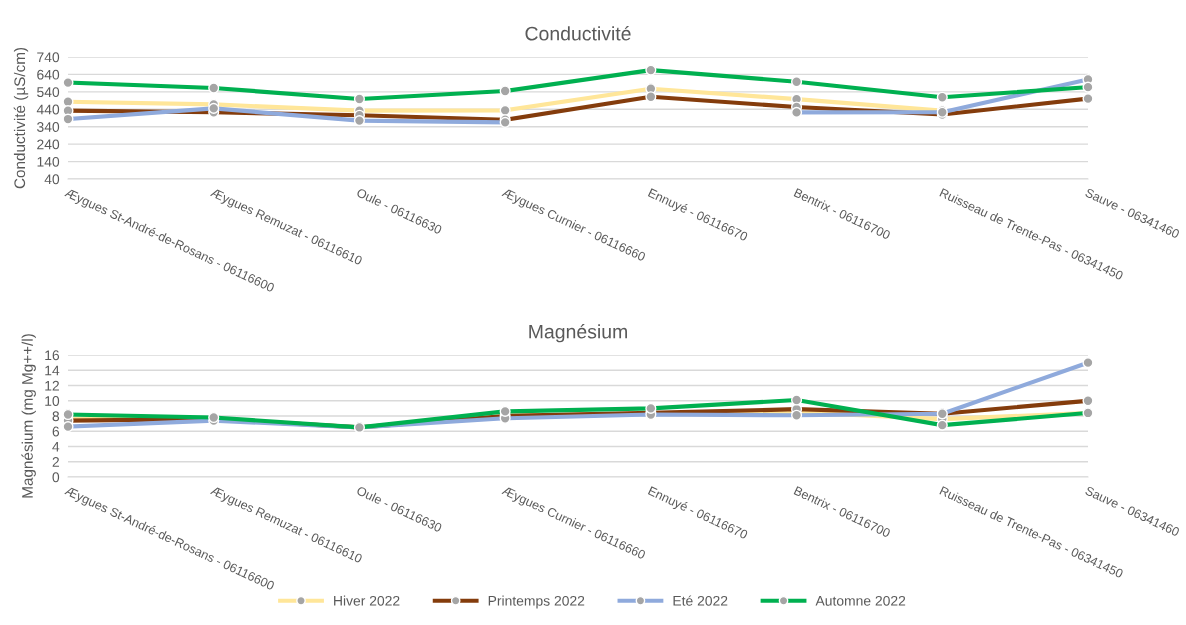  I want to click on y-axis-title: Conductivité (µS/cm), so click(21, 118).